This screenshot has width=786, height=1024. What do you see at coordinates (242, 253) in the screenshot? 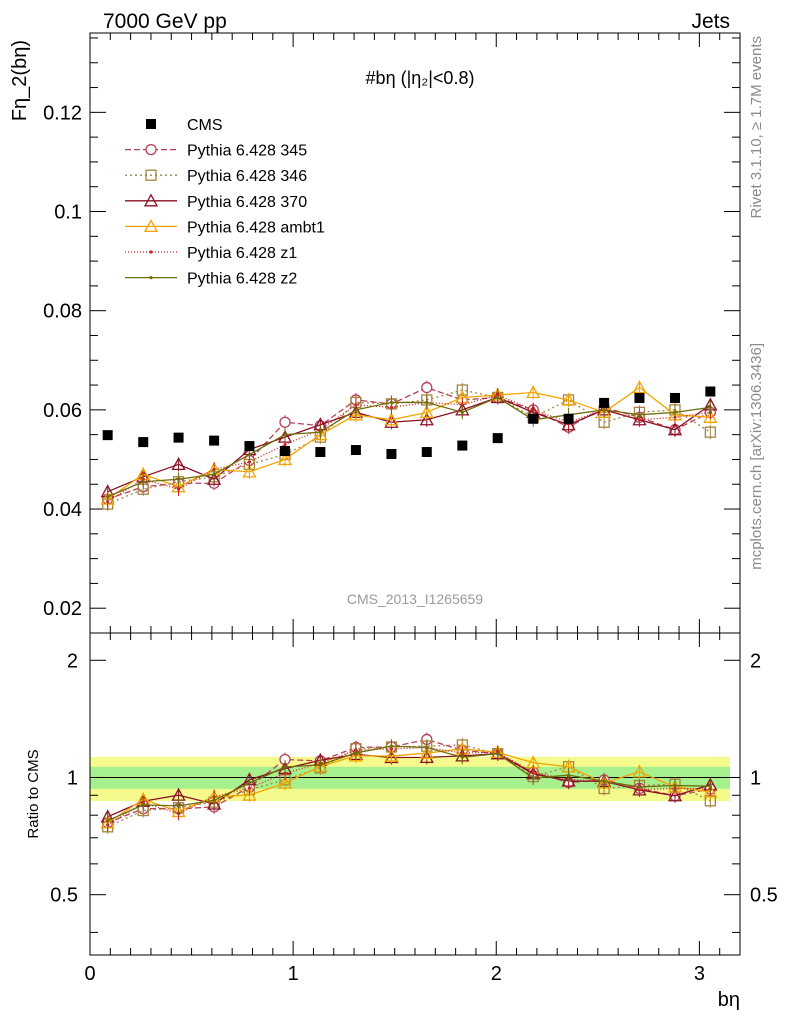
I see `legend-label: Pythia 6.428 z1` at bounding box center [242, 253].